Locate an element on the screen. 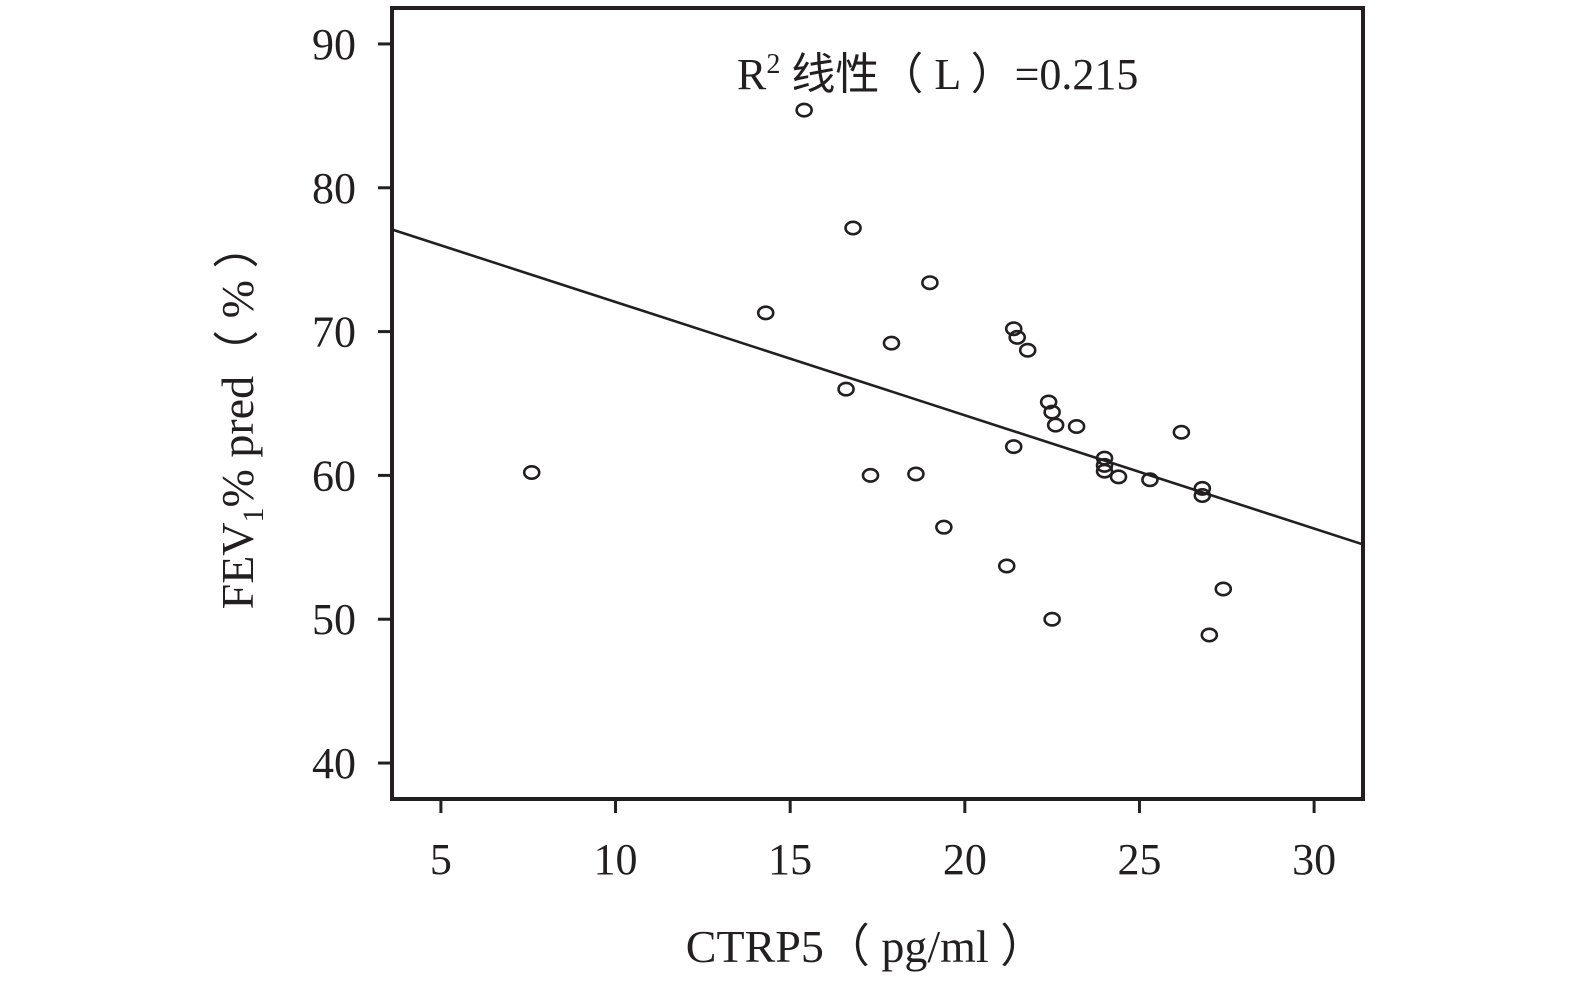 The image size is (1575, 984). x-tick-label-15: 15 is located at coordinates (790, 859).